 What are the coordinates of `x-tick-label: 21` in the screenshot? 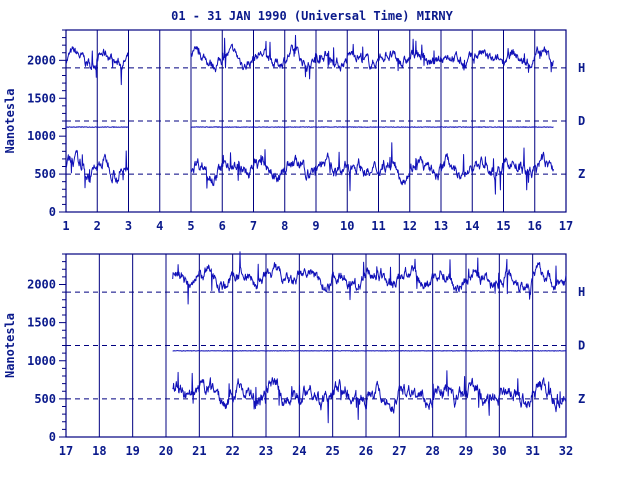 It's located at (199, 451).